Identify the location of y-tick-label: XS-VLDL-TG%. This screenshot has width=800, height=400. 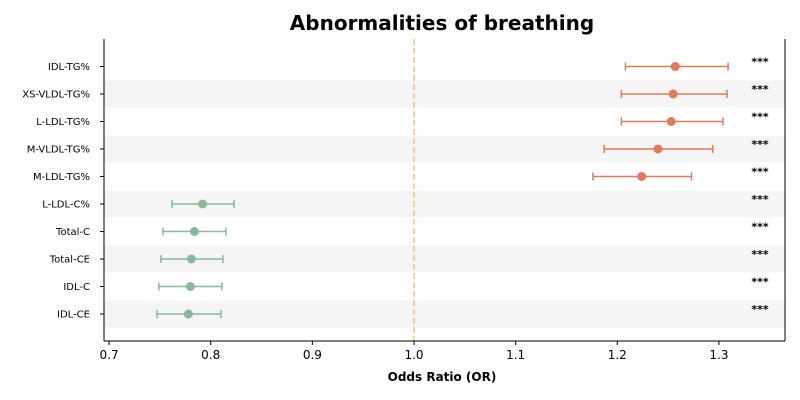
(56, 95).